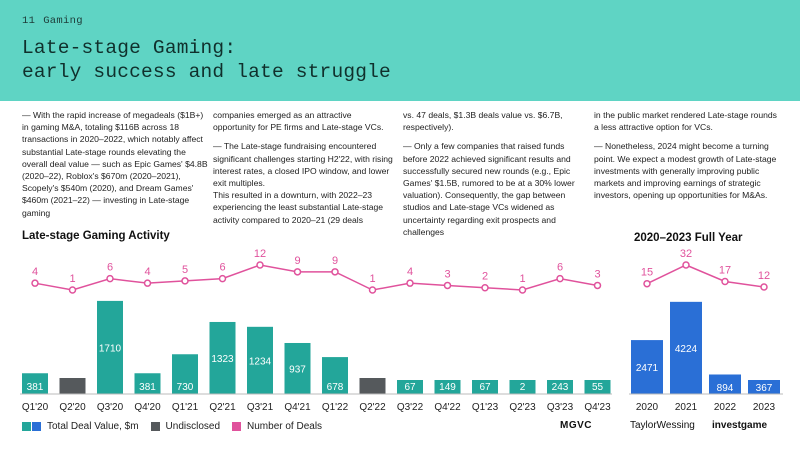  I want to click on legend-item-value: Total Deal Value, $m, so click(80, 426).